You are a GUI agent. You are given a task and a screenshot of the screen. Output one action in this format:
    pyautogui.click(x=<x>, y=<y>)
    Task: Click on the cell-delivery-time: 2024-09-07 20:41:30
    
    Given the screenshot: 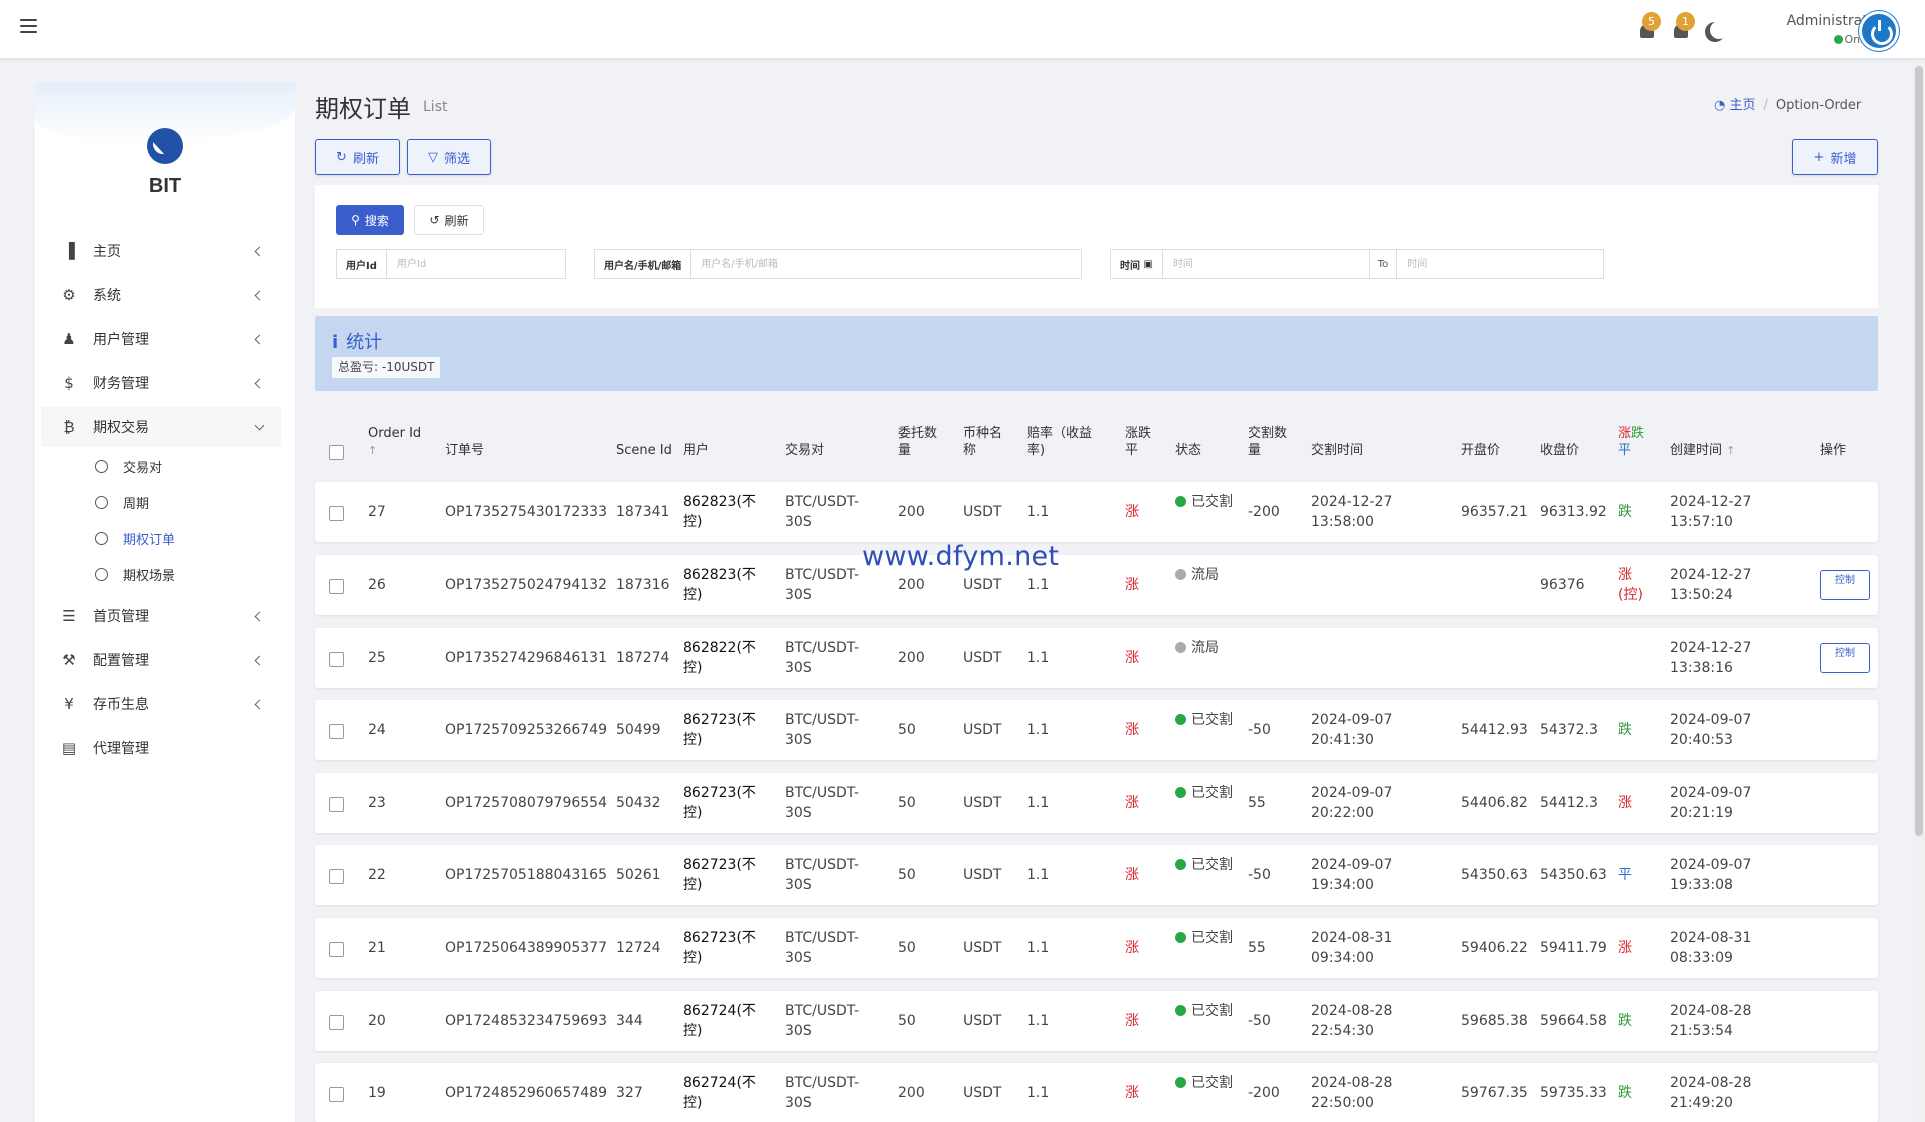 What is the action you would take?
    pyautogui.click(x=1352, y=730)
    